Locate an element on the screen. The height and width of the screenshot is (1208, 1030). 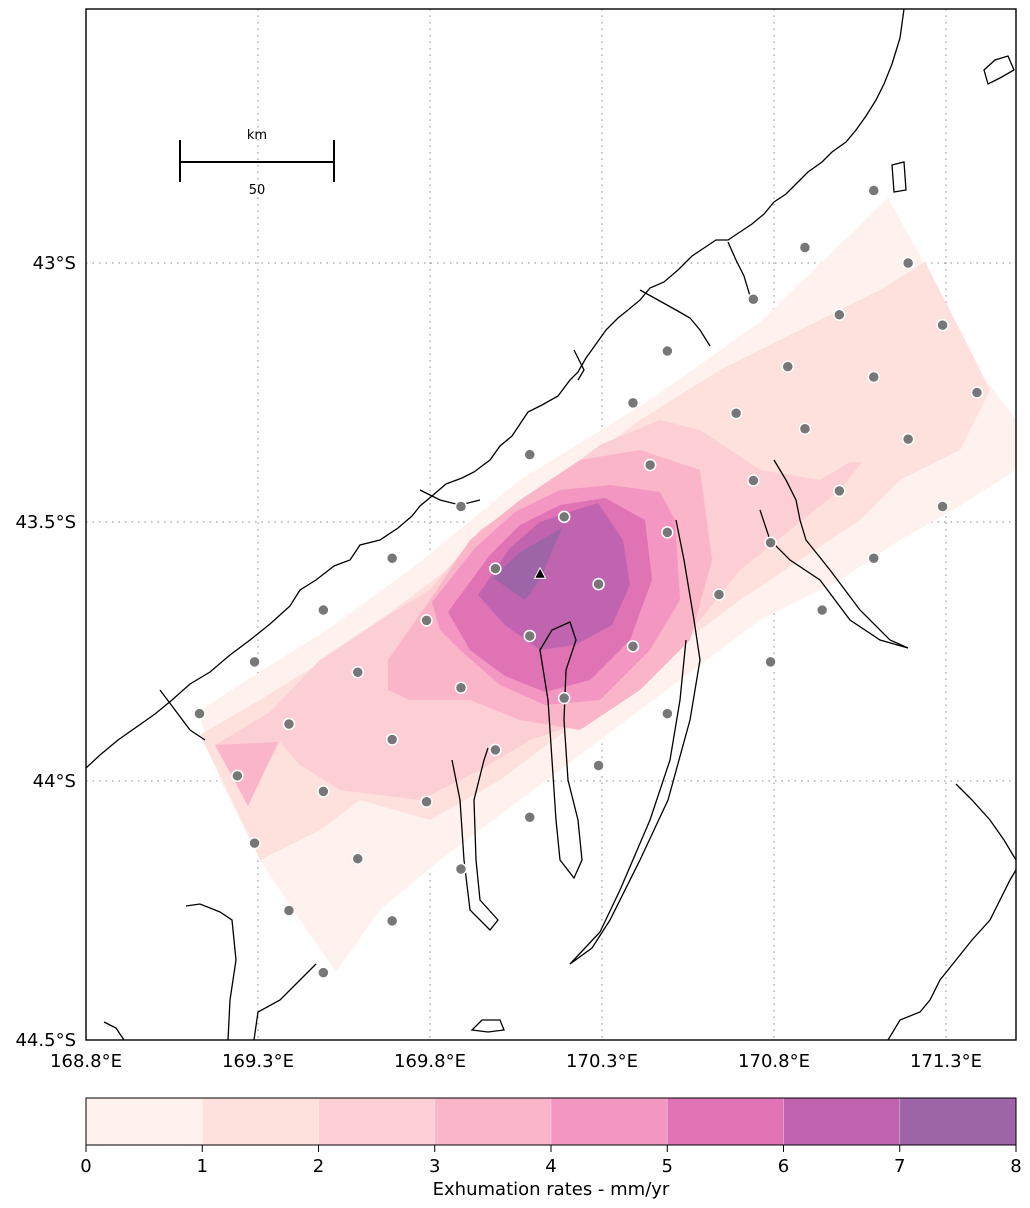
colorbar-tick-label-3: 3 is located at coordinates (434, 1166).